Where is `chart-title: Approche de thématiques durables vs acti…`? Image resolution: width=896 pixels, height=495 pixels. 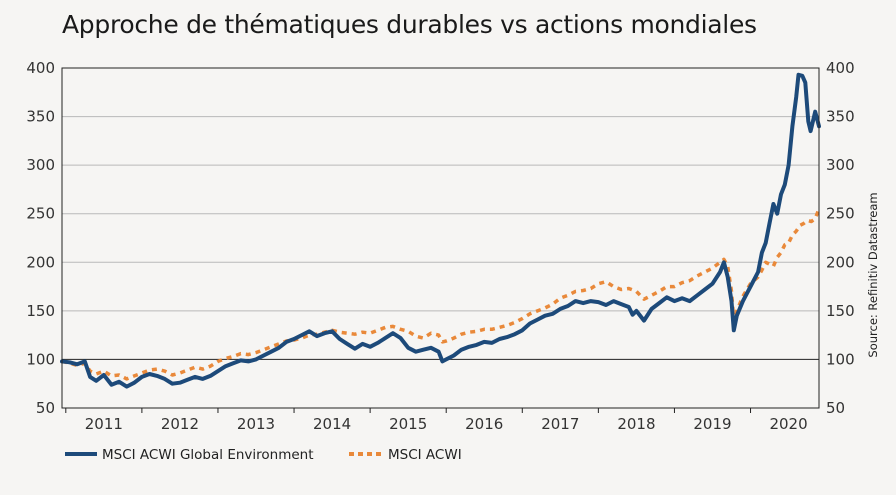 chart-title: Approche de thématiques durables vs acti… is located at coordinates (409, 24).